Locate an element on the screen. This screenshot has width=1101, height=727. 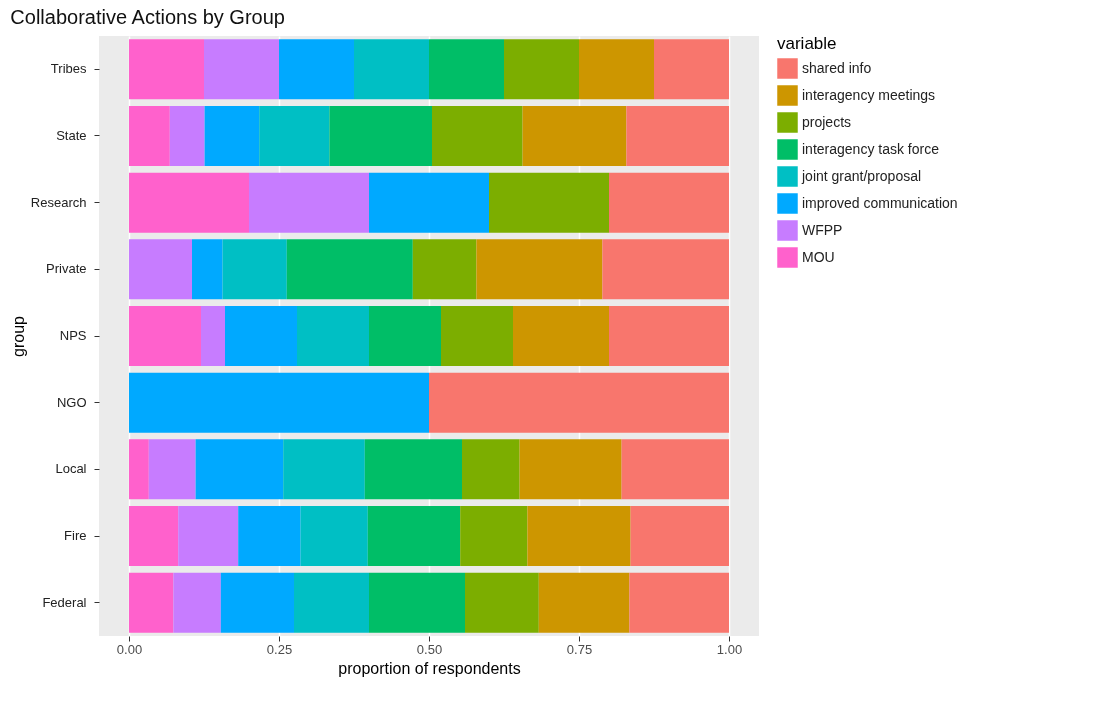
legend-label: joint grant/proposal is located at coordinates (861, 175).